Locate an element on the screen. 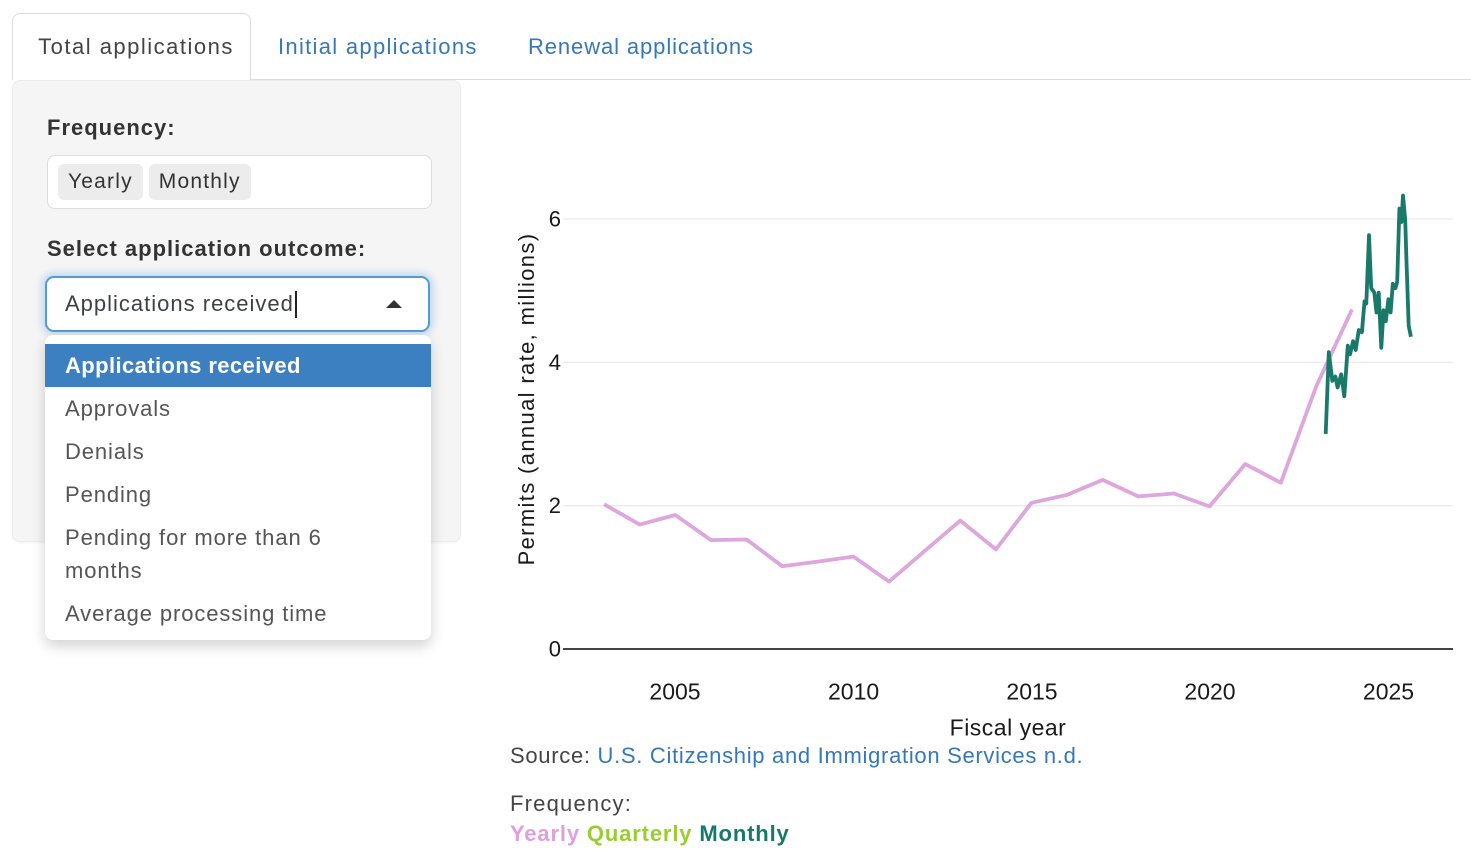 This screenshot has width=1471, height=861. svg-text: Fiscal year is located at coordinates (1008, 728).